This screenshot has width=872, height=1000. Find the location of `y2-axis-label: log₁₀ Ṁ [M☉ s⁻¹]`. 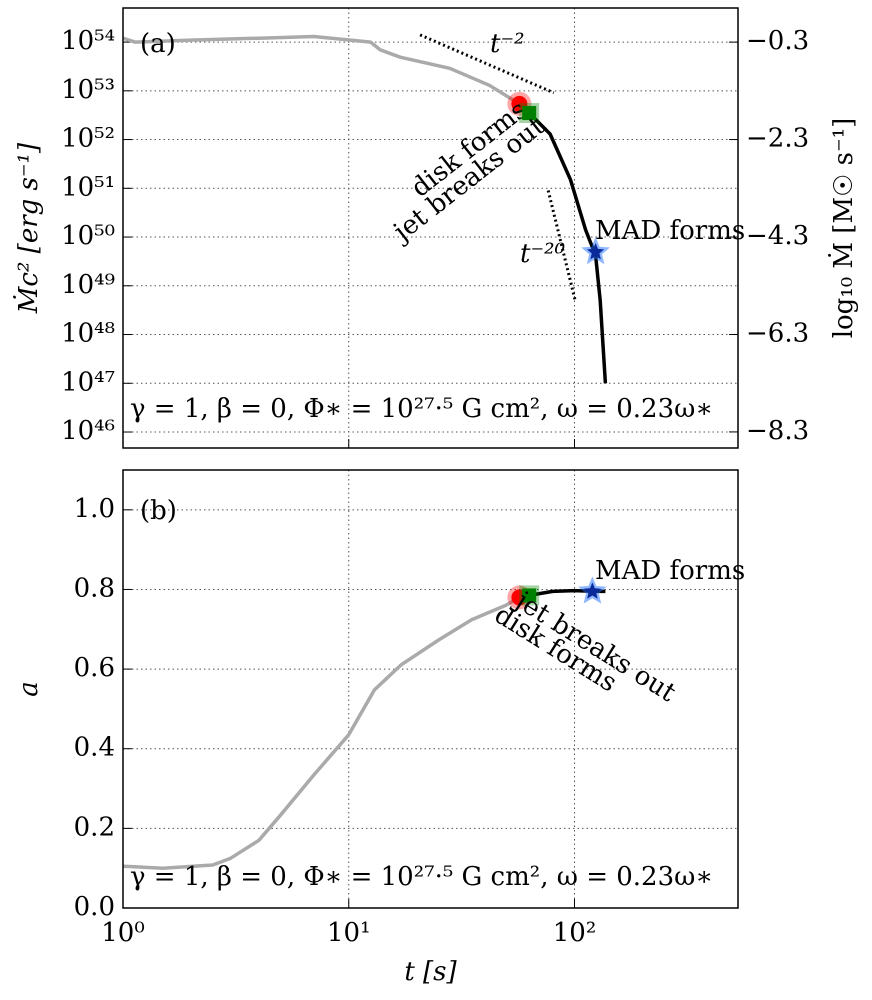

y2-axis-label: log₁₀ Ṁ [M☉ s⁻¹] is located at coordinates (843, 228).